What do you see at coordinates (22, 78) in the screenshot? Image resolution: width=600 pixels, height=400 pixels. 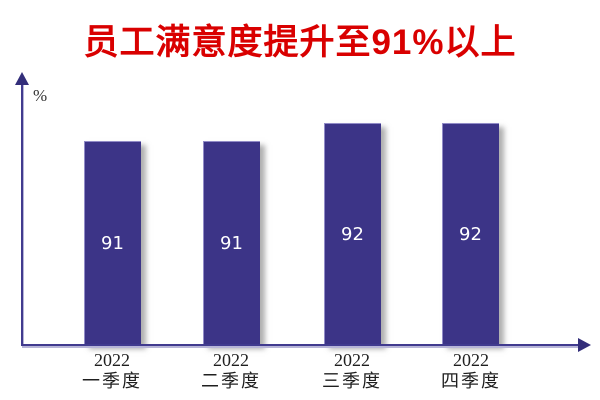 I see `y-axis-arrow-icon` at bounding box center [22, 78].